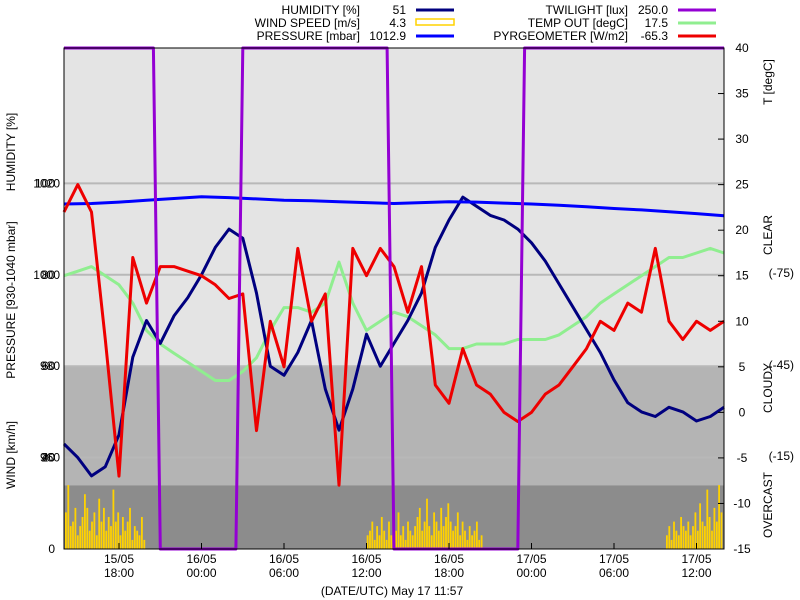 This screenshot has height=600, width=800. I want to click on temp-tick-label: 5, so click(742, 367).